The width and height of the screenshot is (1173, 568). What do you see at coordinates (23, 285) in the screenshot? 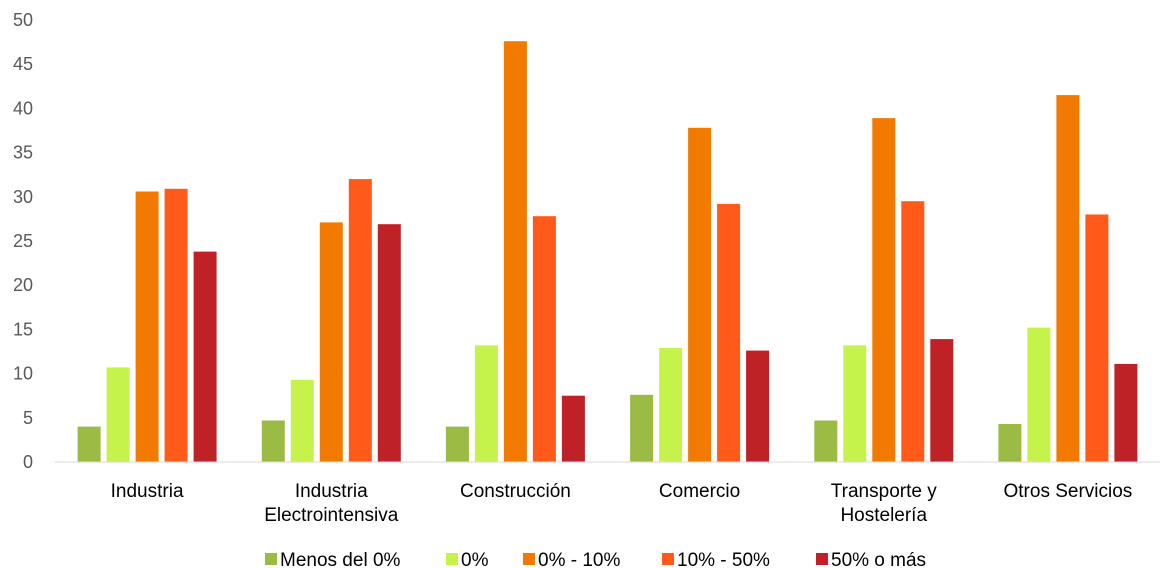
I see `y-tick-label: 20` at bounding box center [23, 285].